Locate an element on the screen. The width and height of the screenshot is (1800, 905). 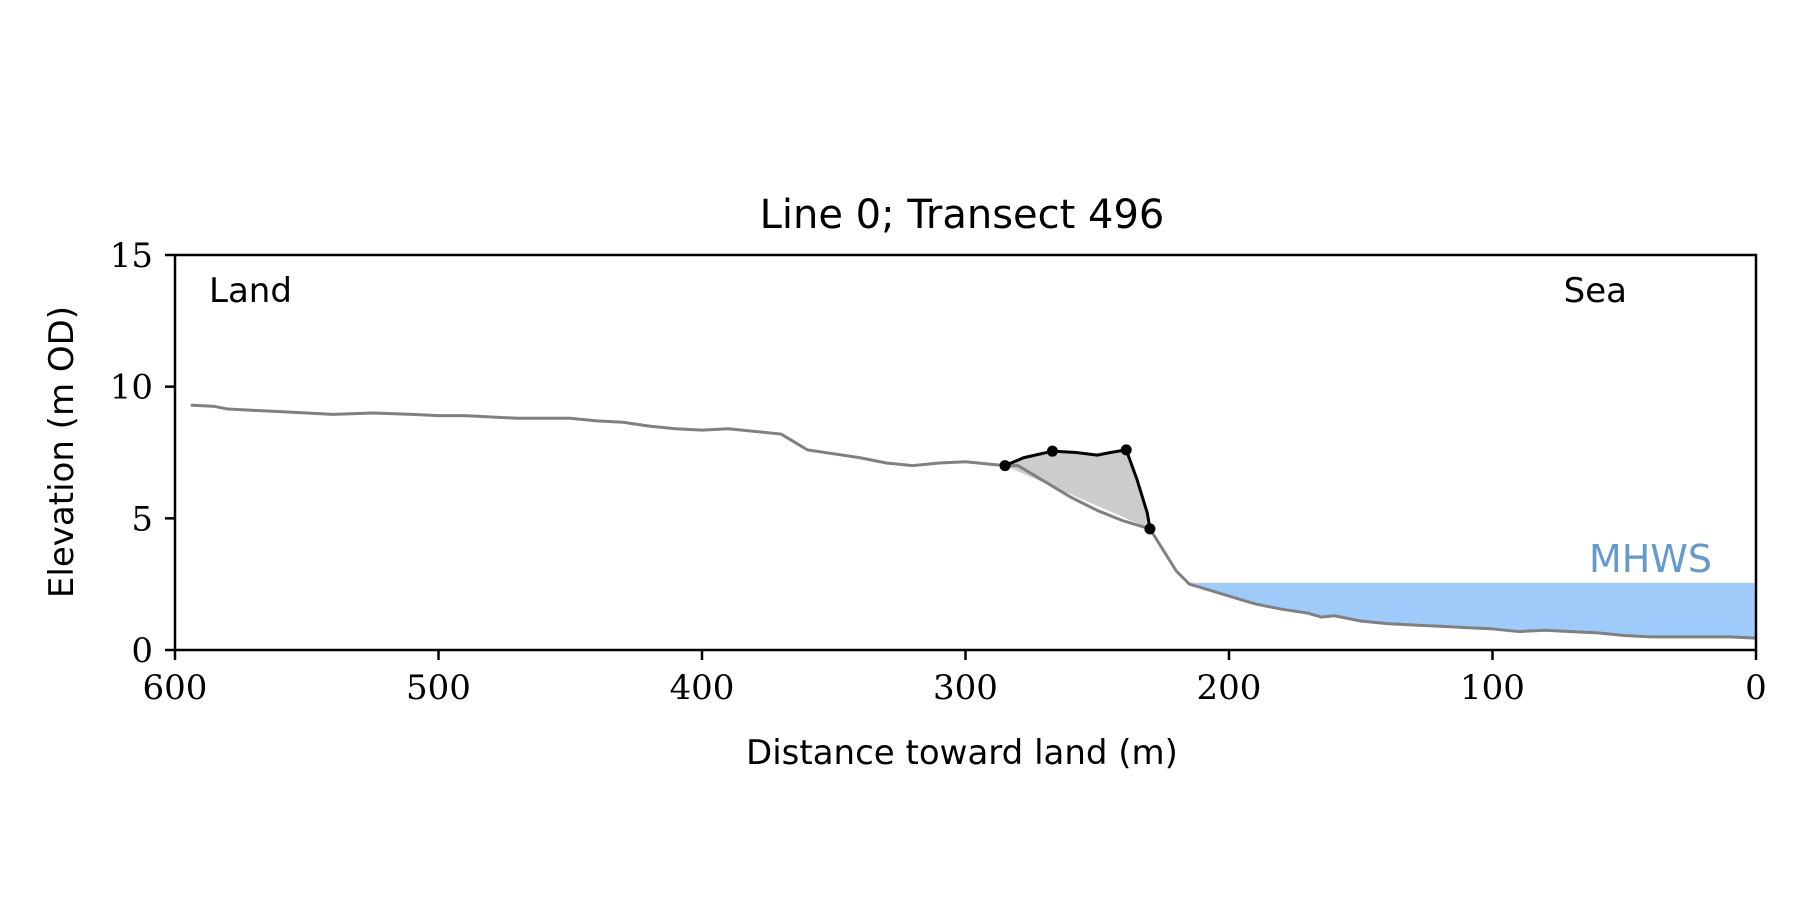
x-tick-label: 300 is located at coordinates (965, 688).